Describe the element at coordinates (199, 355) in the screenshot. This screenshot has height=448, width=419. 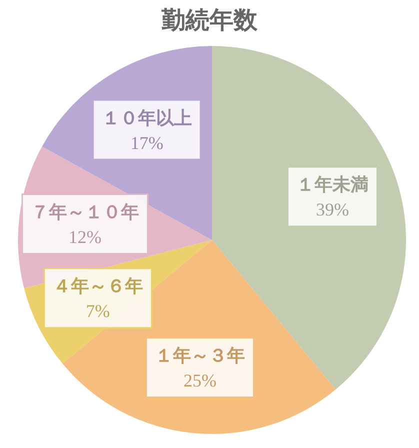
I see `slice-label: １年～３年` at that location.